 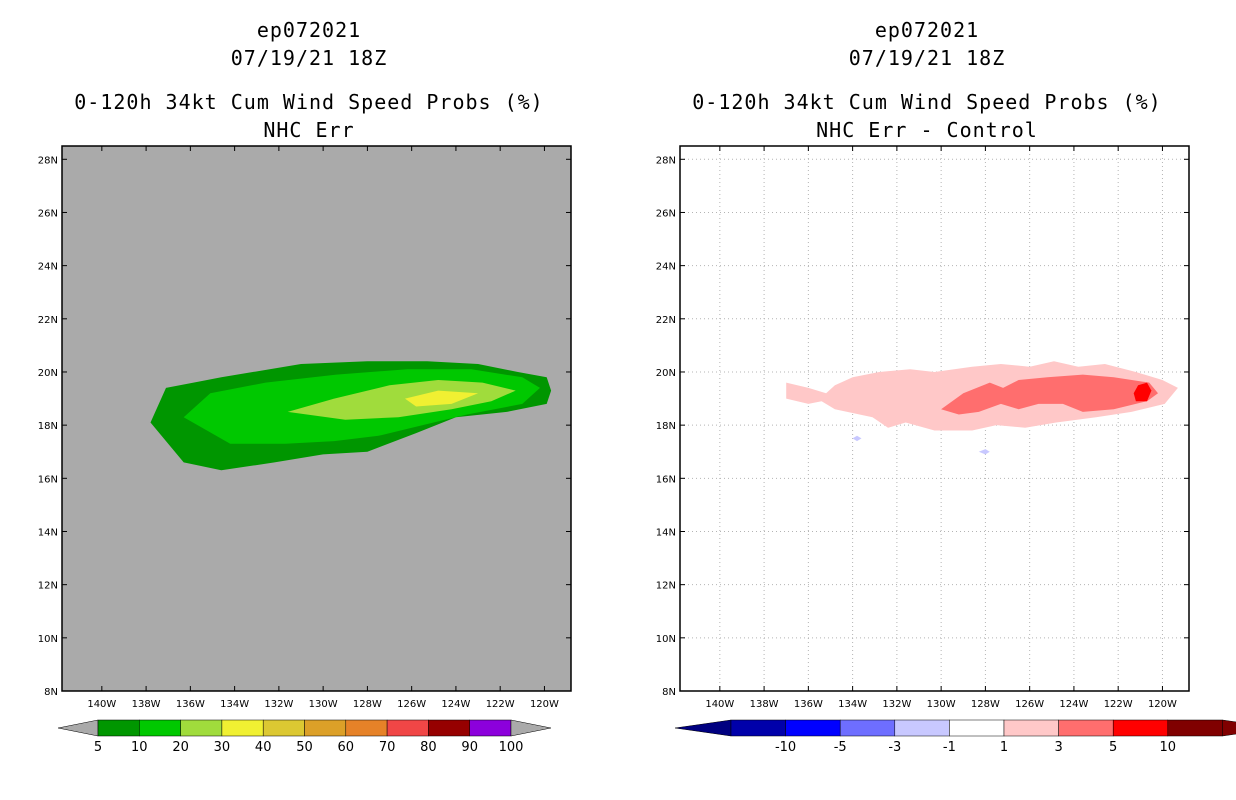 What do you see at coordinates (927, 130) in the screenshot?
I see `chart-subtitle: NHC Err - Control` at bounding box center [927, 130].